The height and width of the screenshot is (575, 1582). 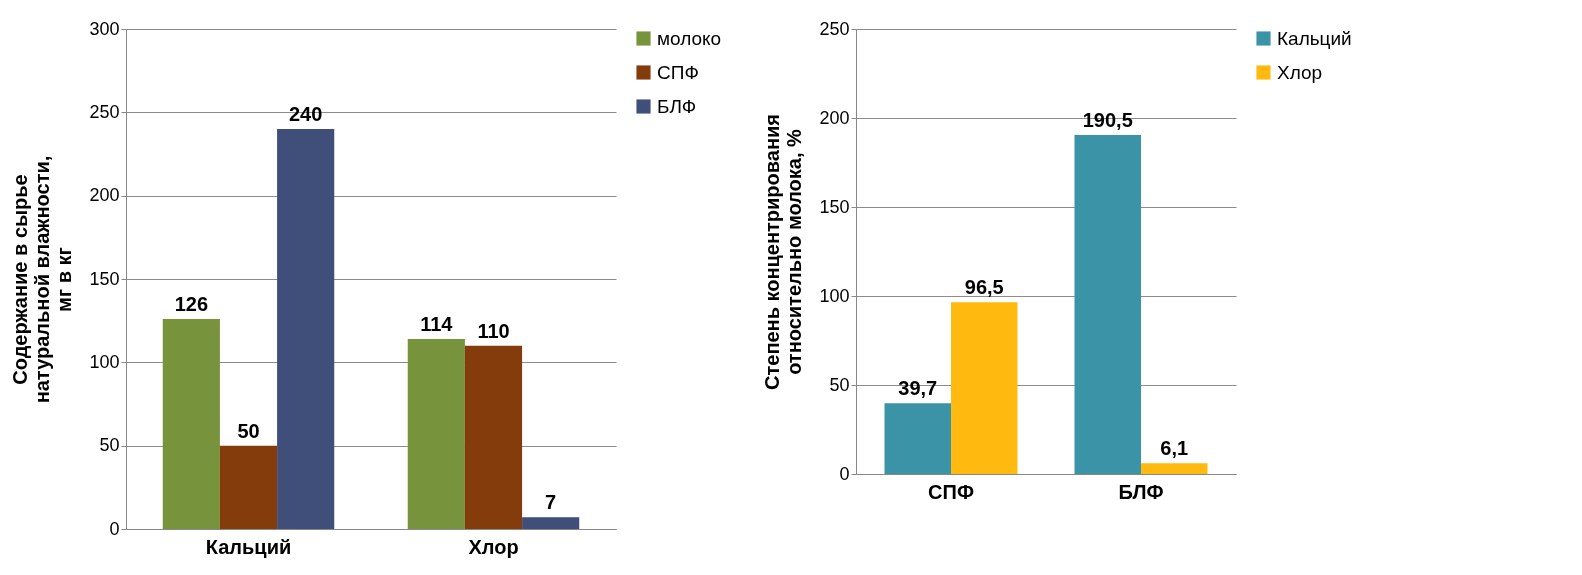 I want to click on legend-label: СПФ, so click(x=678, y=72).